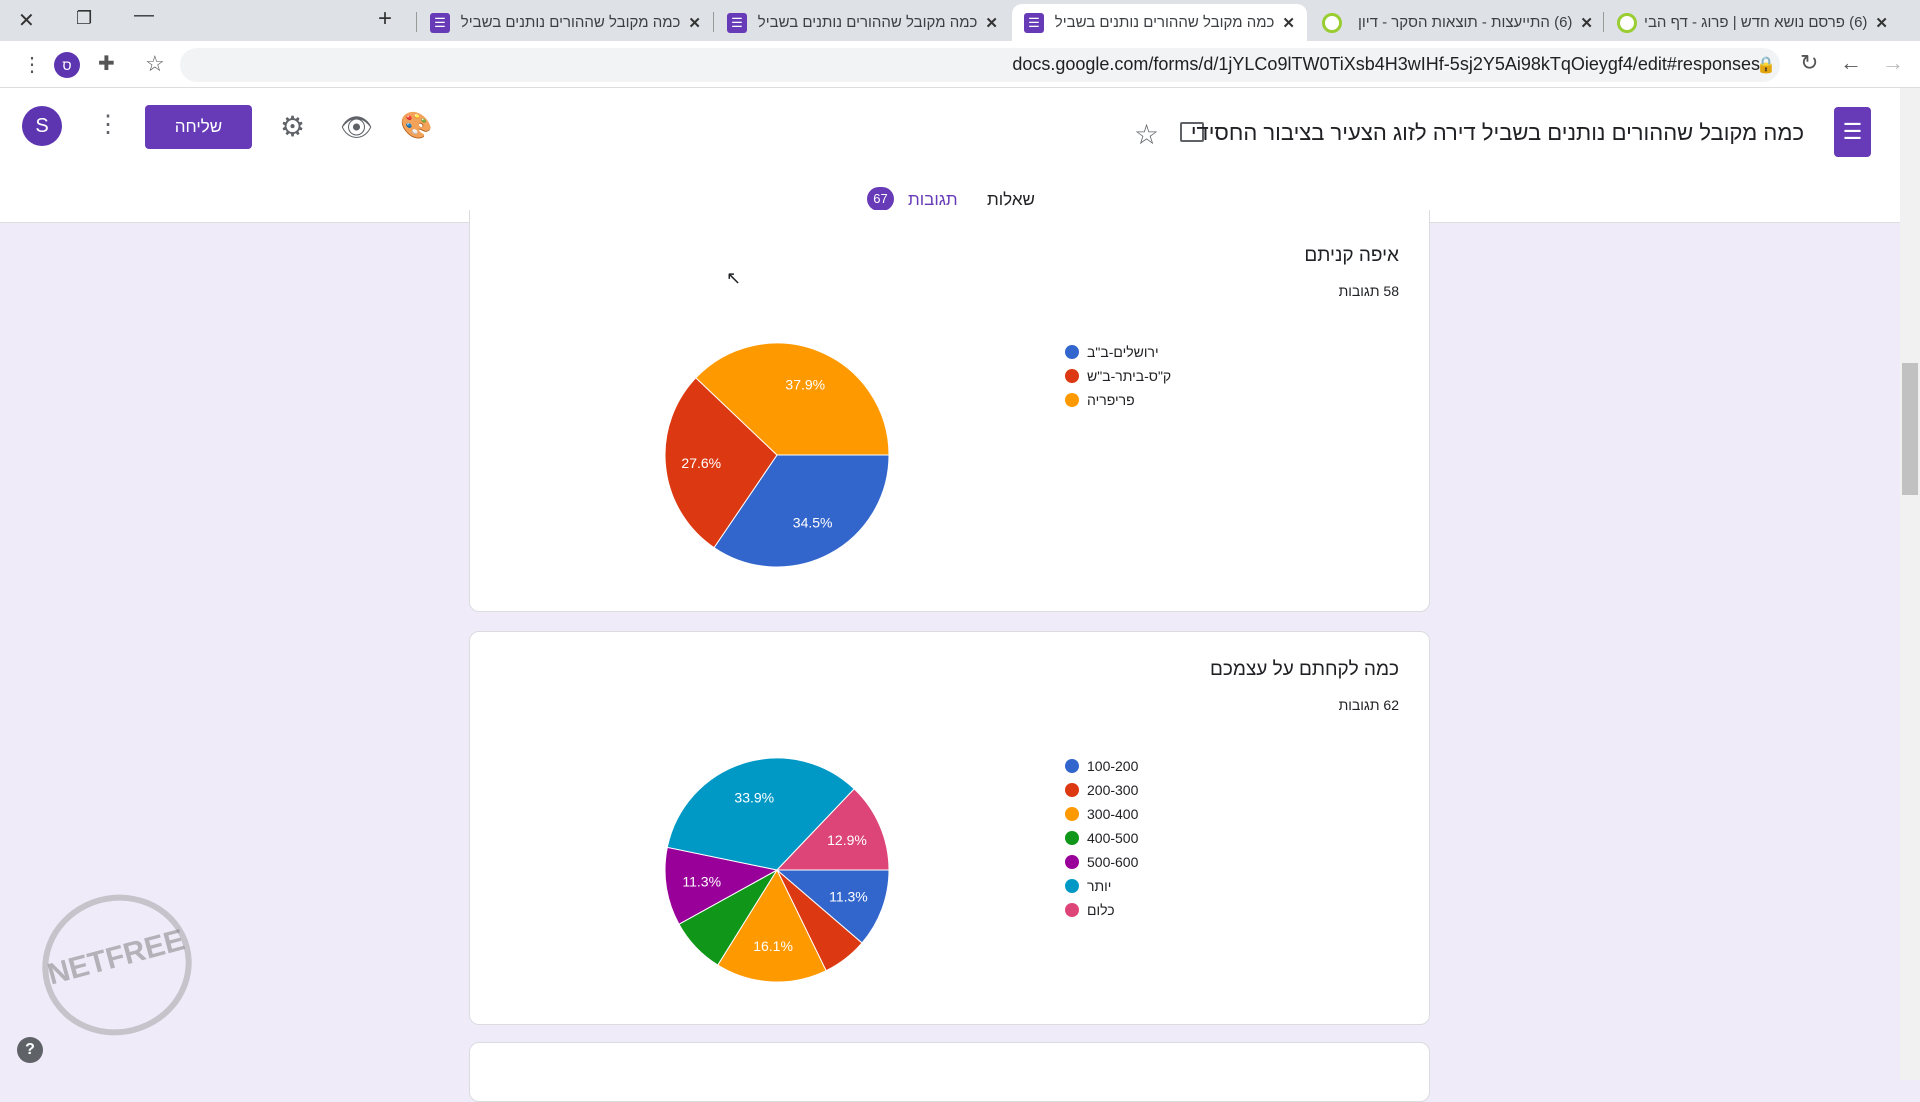 The image size is (1920, 1102). I want to click on responses-count-badge: 67, so click(880, 199).